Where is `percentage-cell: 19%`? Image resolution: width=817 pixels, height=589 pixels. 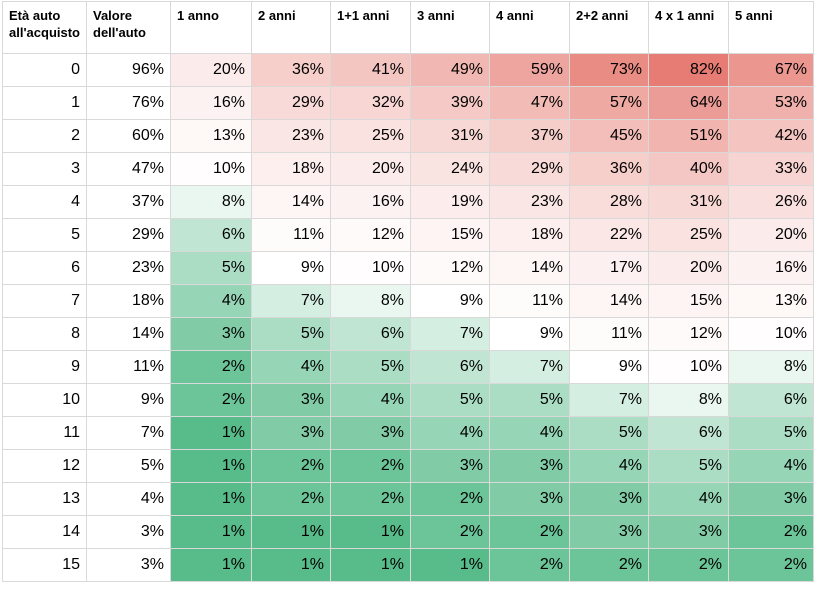
percentage-cell: 19% is located at coordinates (450, 202).